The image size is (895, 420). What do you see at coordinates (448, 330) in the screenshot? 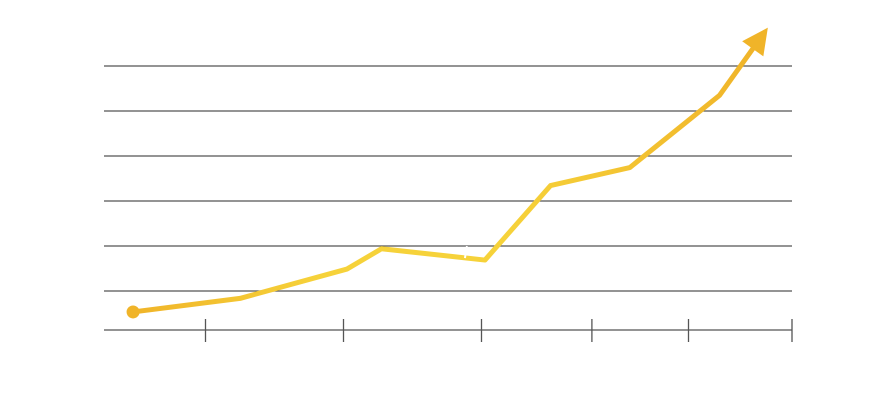
I see `x-axis` at bounding box center [448, 330].